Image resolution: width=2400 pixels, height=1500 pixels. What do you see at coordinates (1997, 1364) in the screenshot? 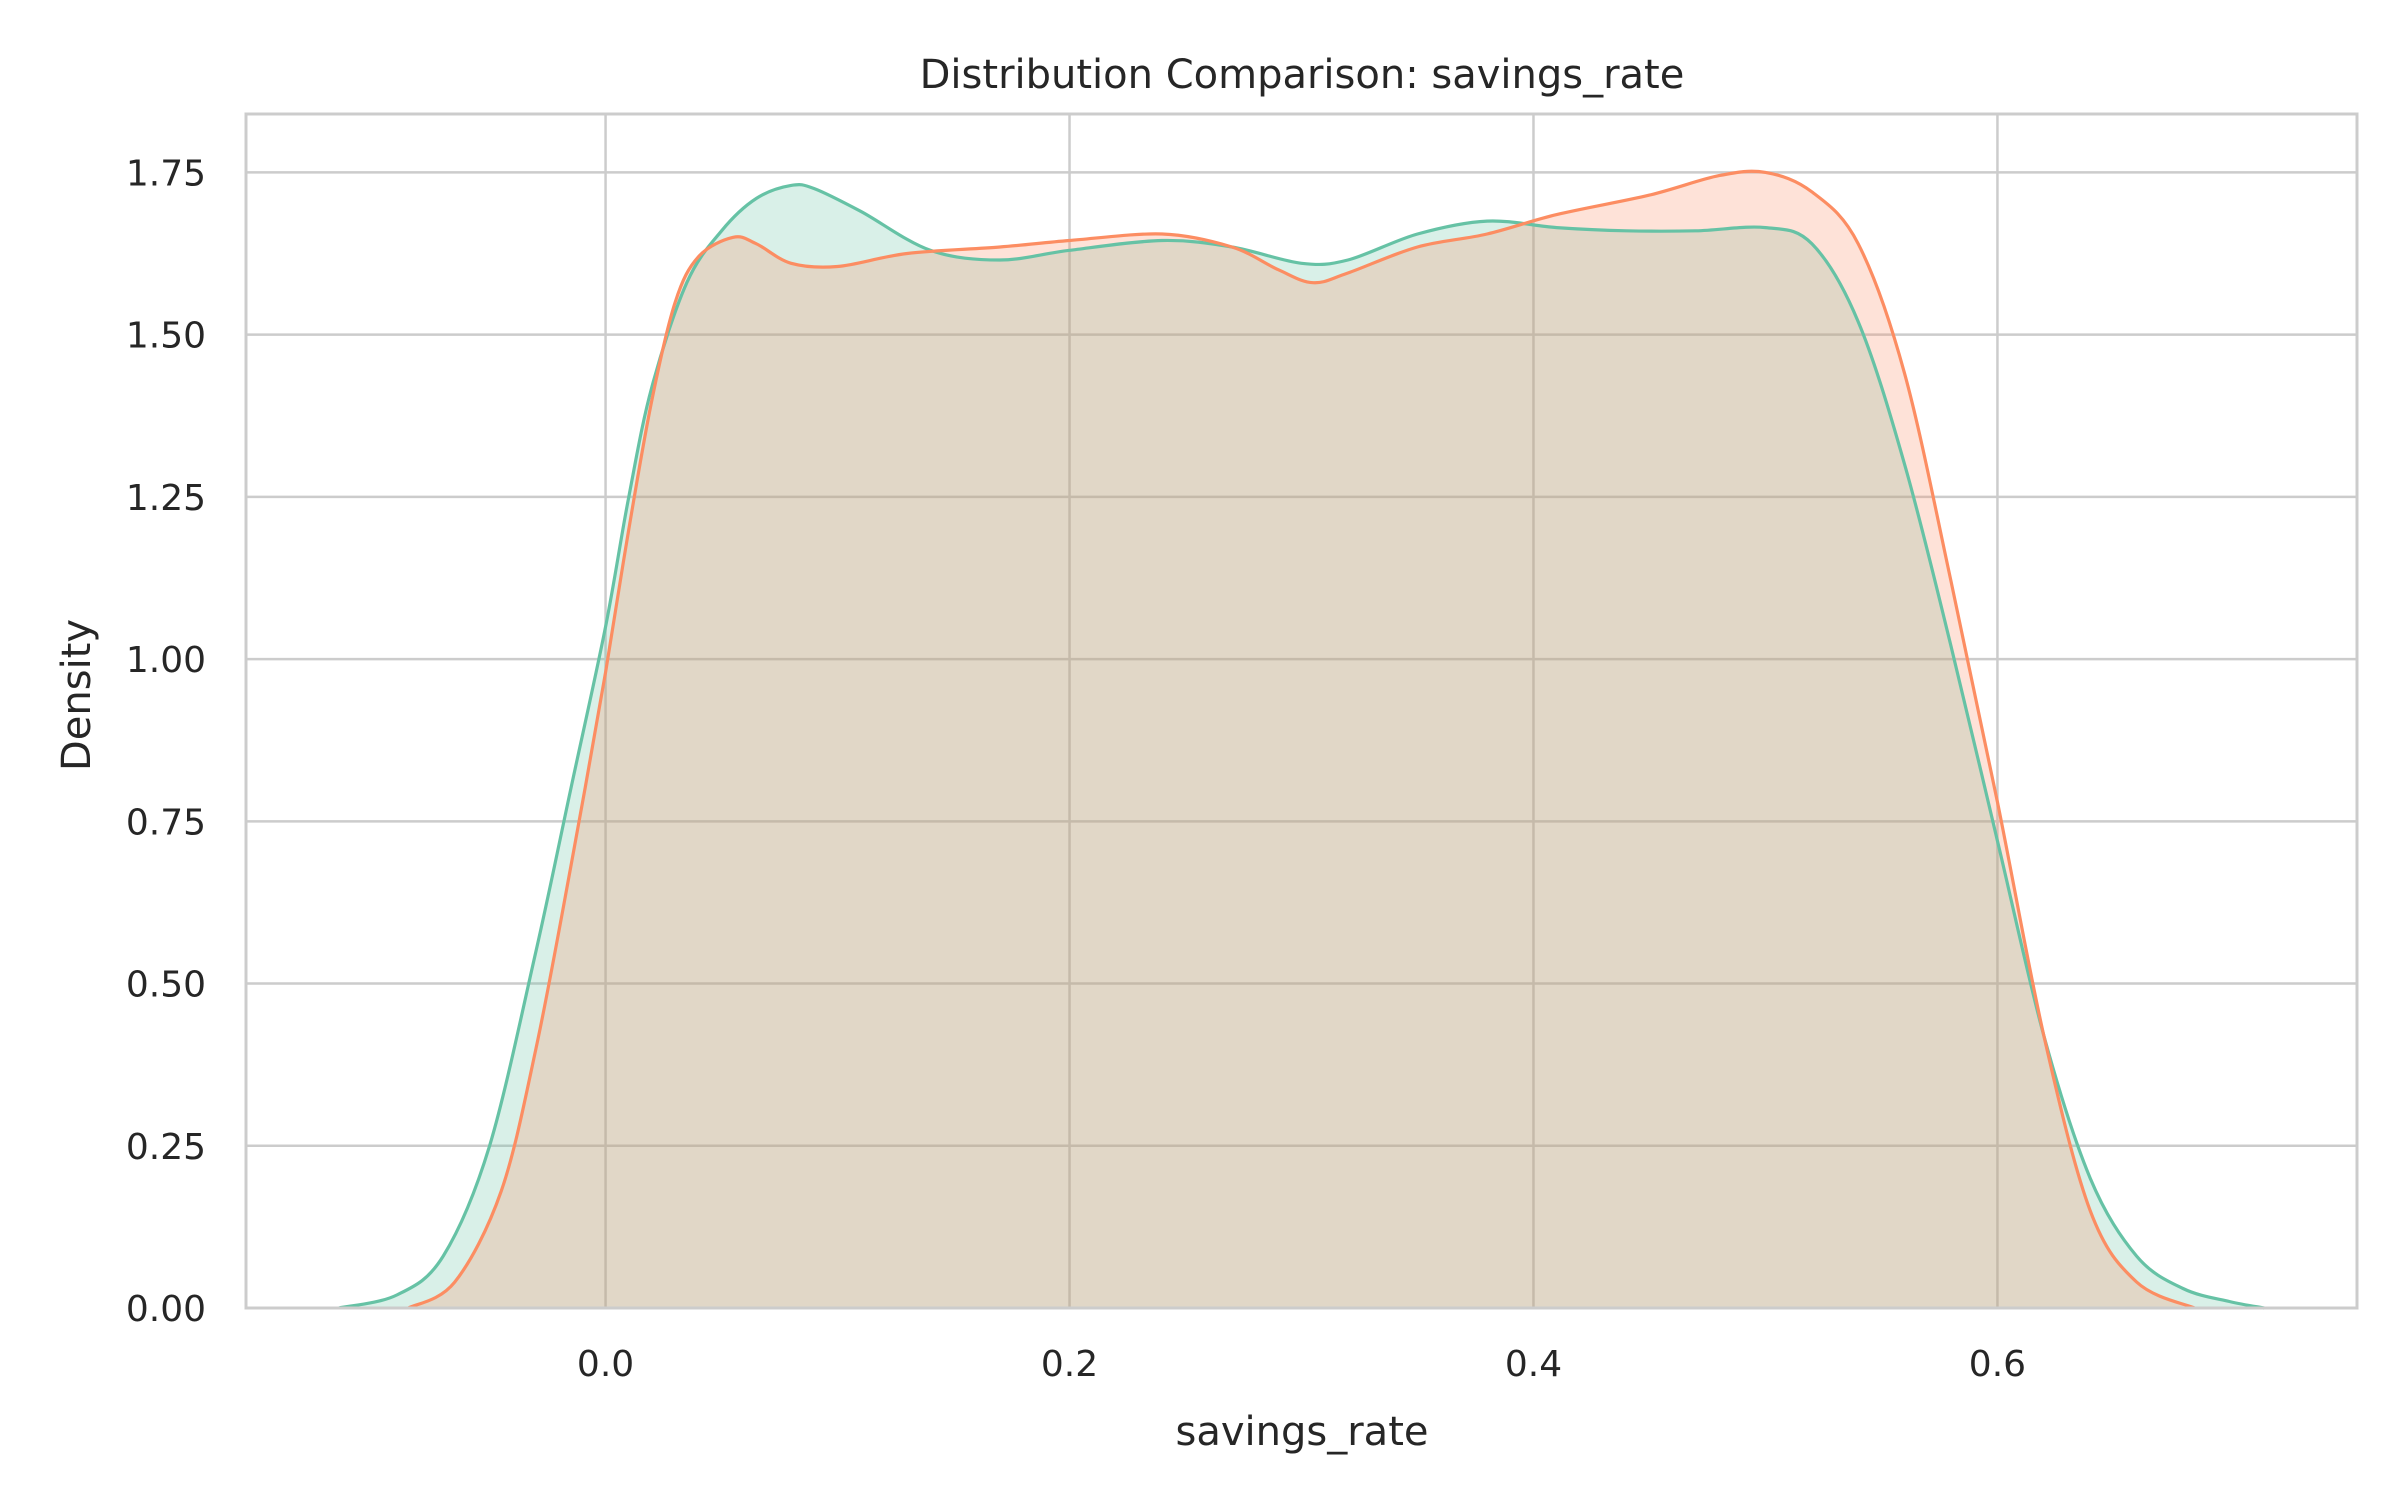
I see `x-tick-label: 0.6` at bounding box center [1997, 1364].